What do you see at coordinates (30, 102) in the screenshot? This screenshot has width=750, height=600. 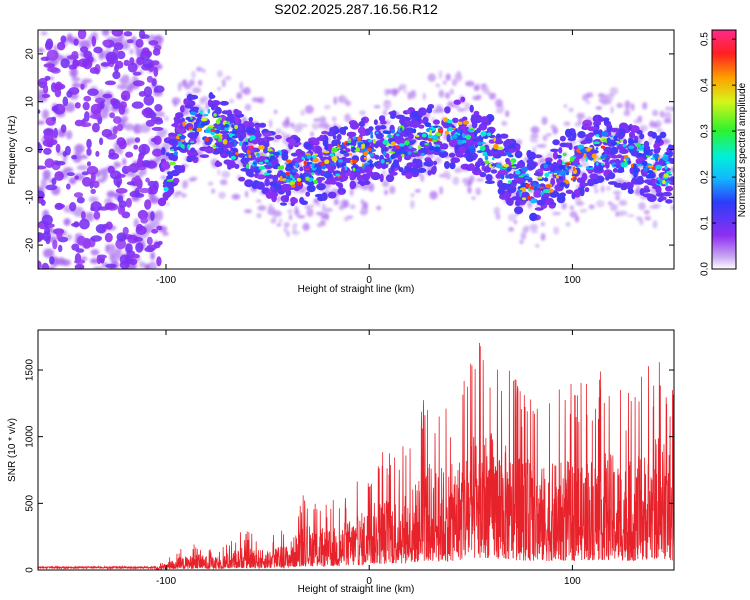 I see `spectrogram-y-tick-label: 10` at bounding box center [30, 102].